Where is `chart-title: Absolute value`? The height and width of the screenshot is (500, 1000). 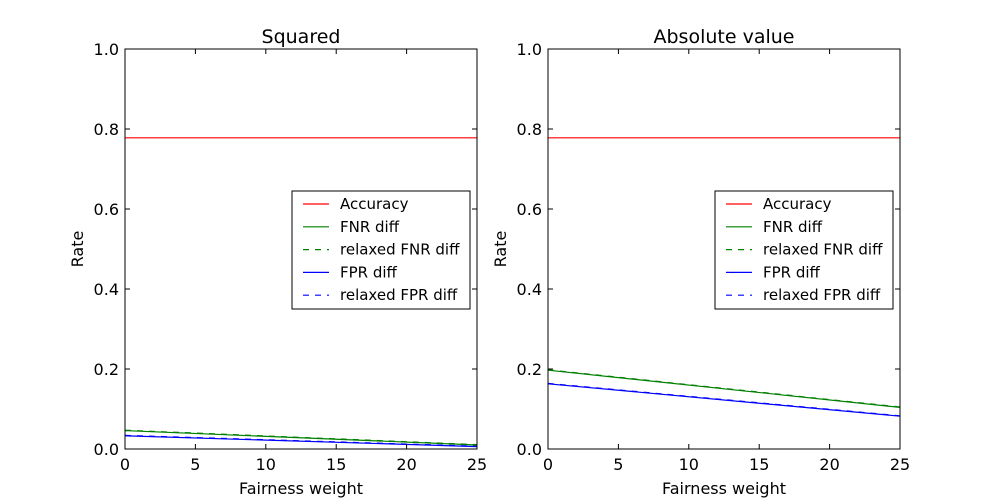
chart-title: Absolute value is located at coordinates (724, 37).